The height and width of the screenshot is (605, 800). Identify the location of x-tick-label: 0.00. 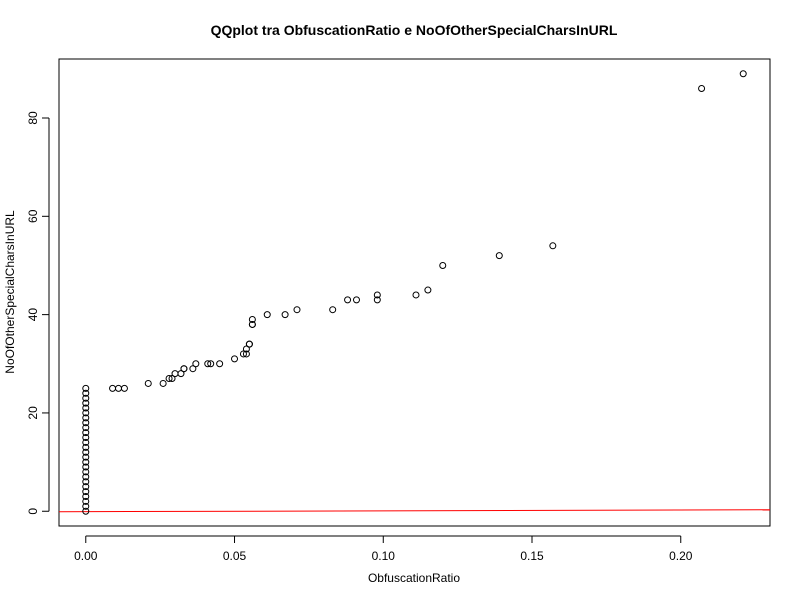
(86, 556).